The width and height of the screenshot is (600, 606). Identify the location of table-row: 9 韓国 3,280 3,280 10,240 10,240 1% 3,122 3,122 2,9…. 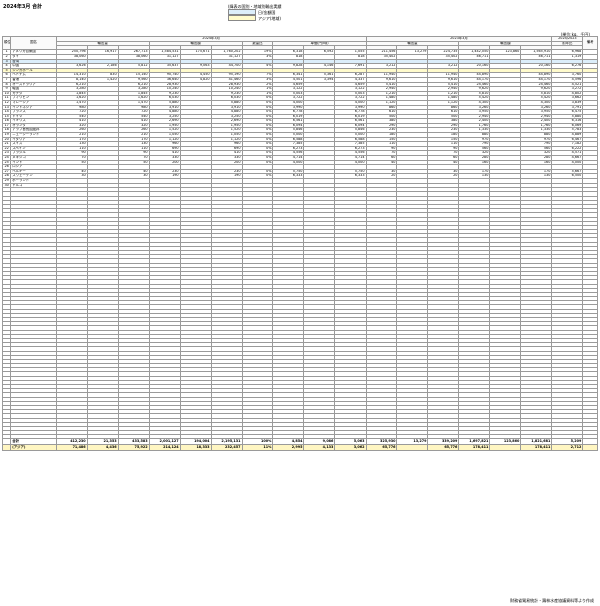
(299, 89).